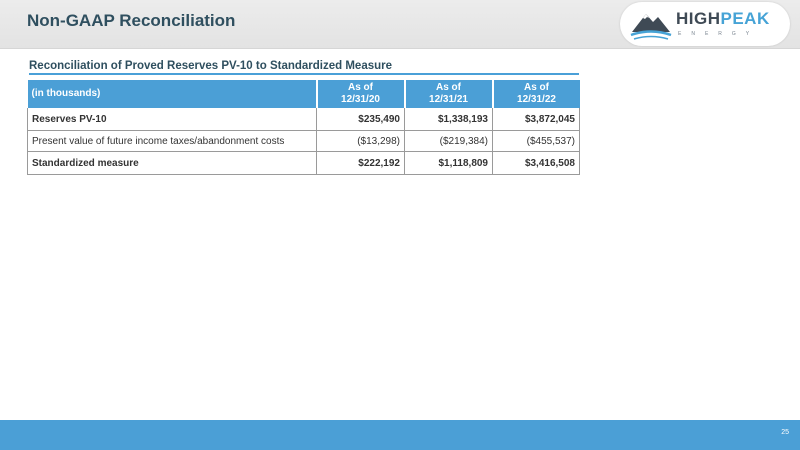 The height and width of the screenshot is (450, 800). What do you see at coordinates (536, 119) in the screenshot?
I see `cell-value: $3,872,045` at bounding box center [536, 119].